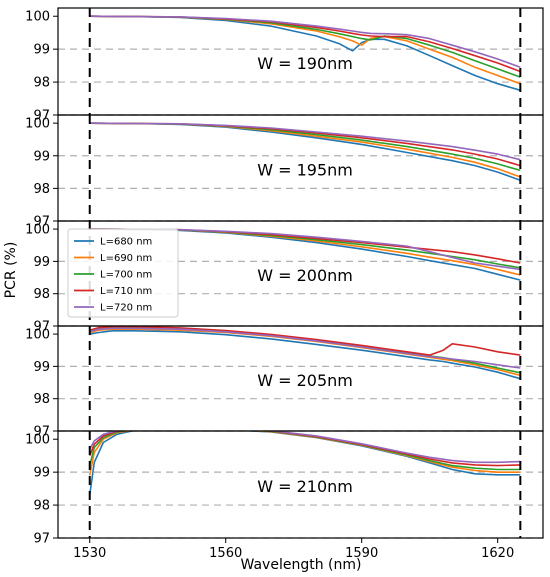 The width and height of the screenshot is (550, 577). Describe the element at coordinates (305, 169) in the screenshot. I see `panel-label: W = 195nm` at that location.